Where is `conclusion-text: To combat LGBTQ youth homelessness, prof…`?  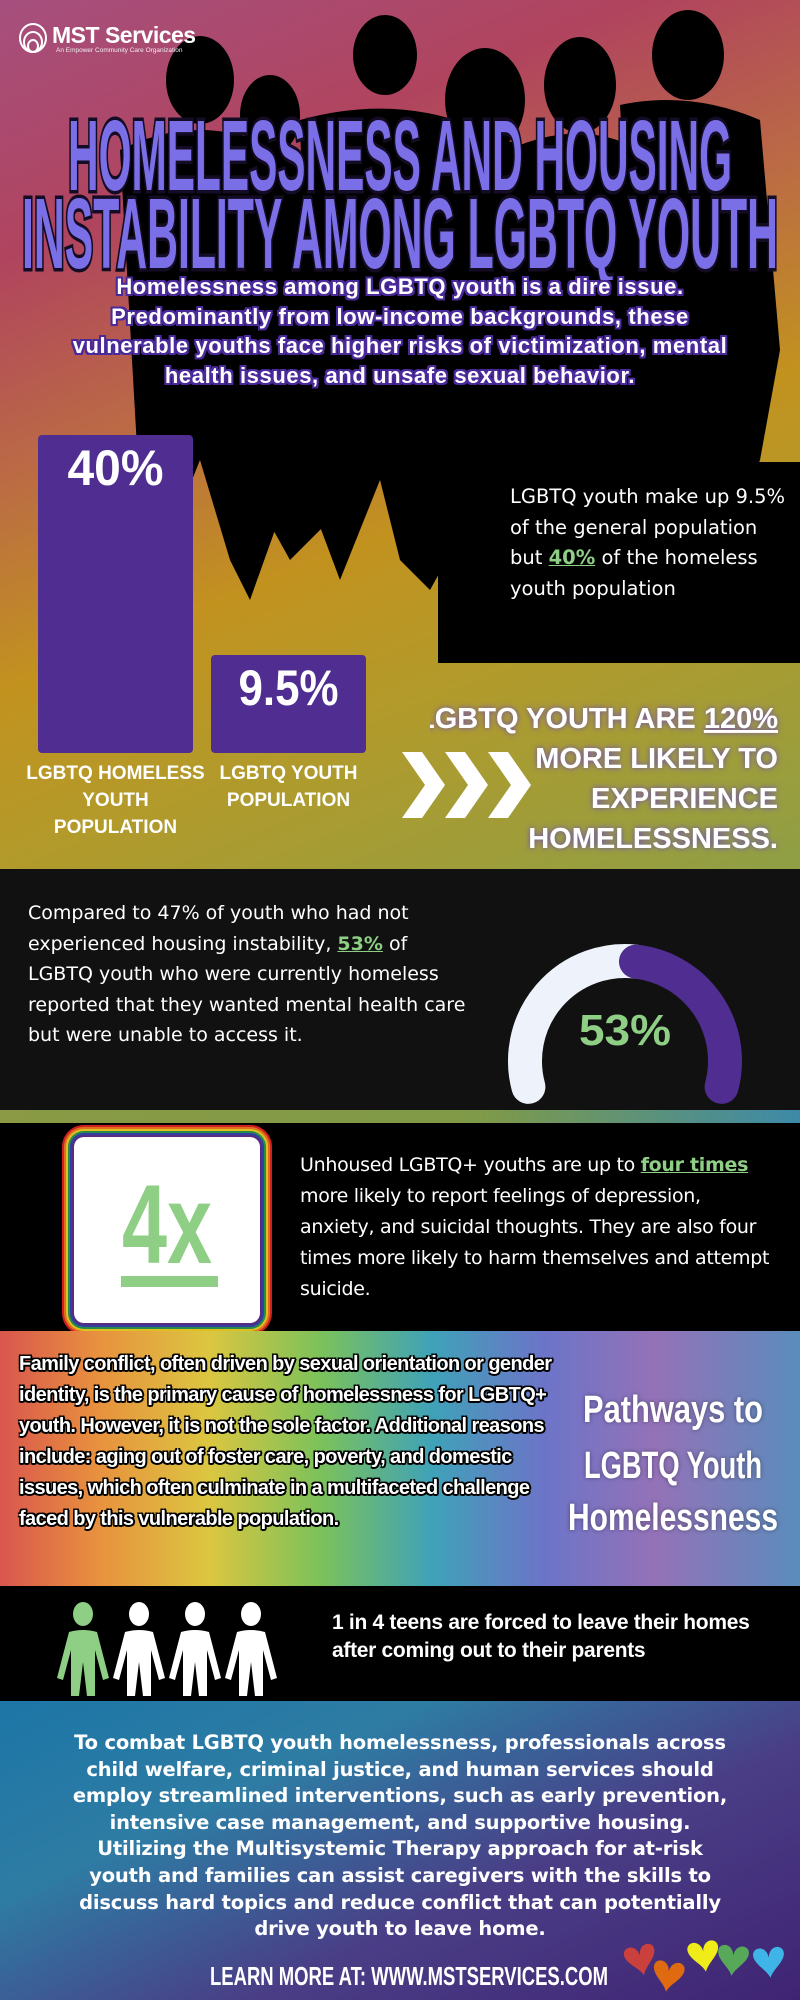
conclusion-text: To combat LGBTQ youth homelessness, prof… is located at coordinates (400, 1836).